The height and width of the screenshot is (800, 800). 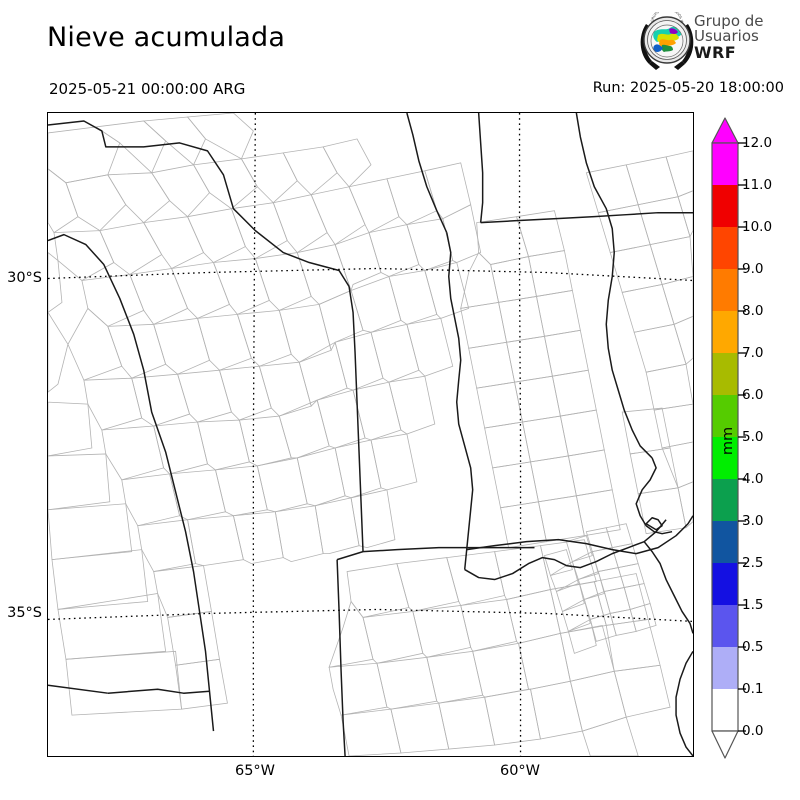 What do you see at coordinates (753, 353) in the screenshot?
I see `colorbar-tick-label: 7.0` at bounding box center [753, 353].